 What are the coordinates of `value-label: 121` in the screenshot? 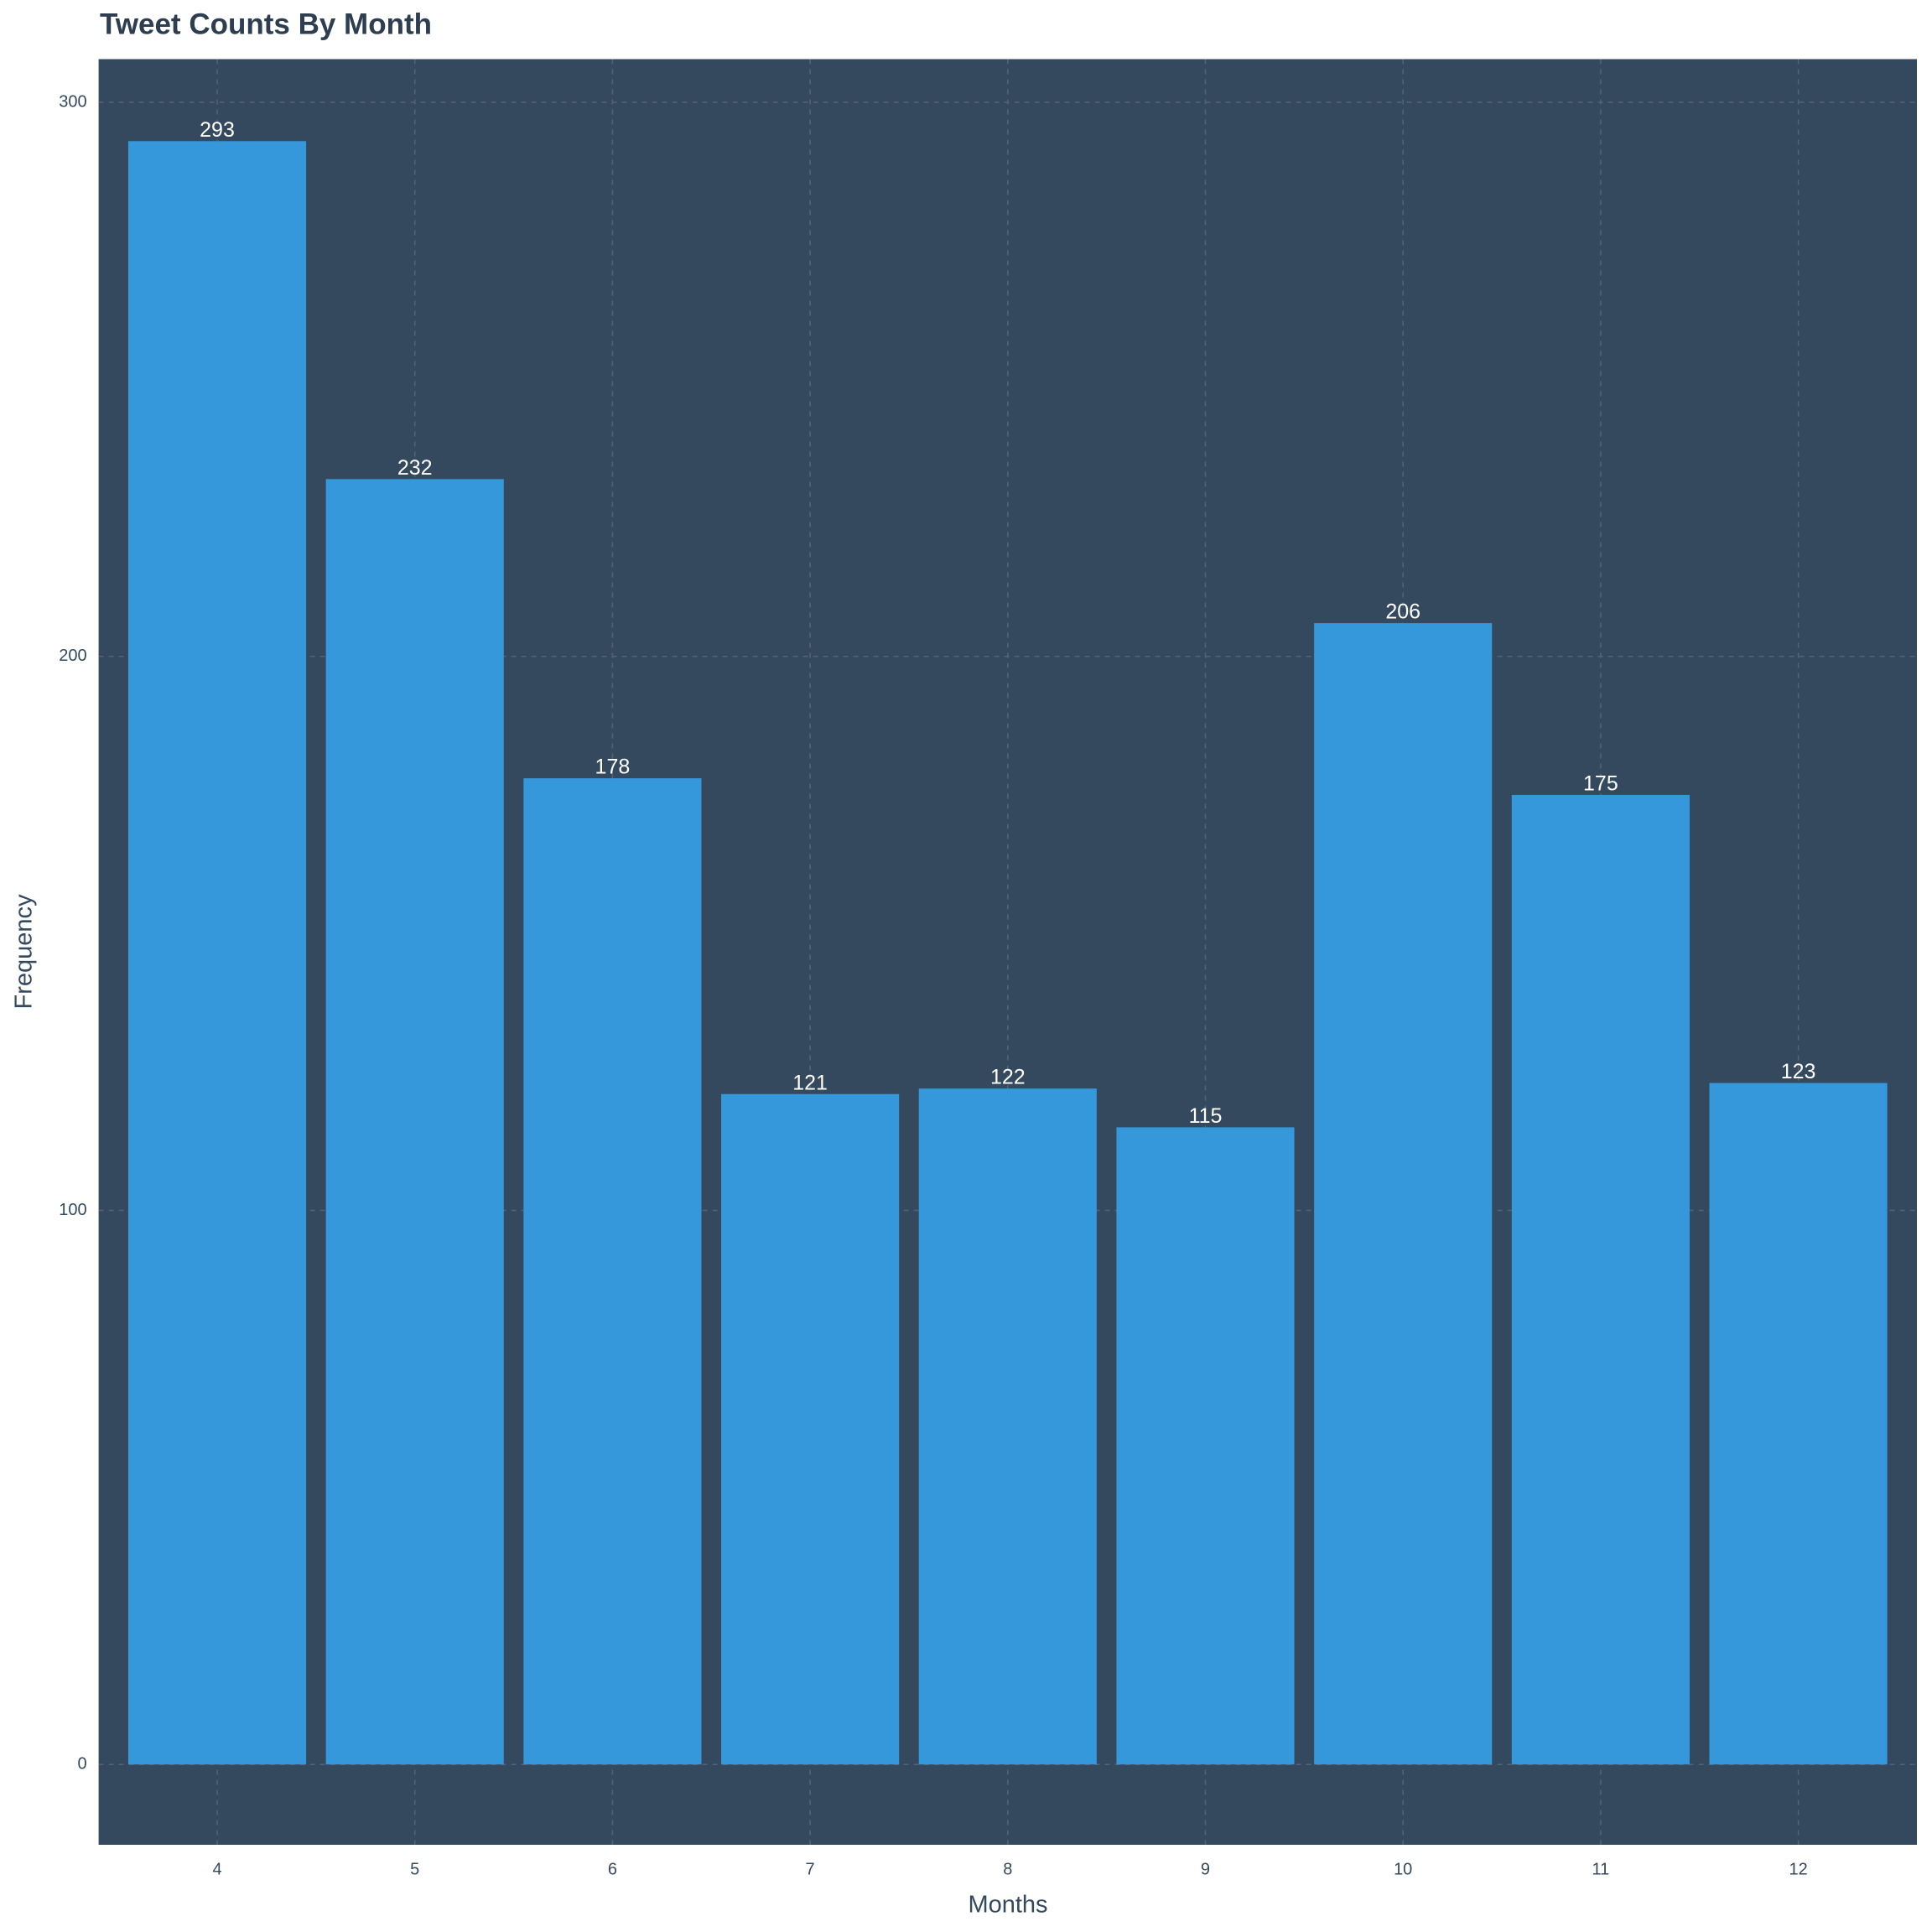 It's located at (810, 1082).